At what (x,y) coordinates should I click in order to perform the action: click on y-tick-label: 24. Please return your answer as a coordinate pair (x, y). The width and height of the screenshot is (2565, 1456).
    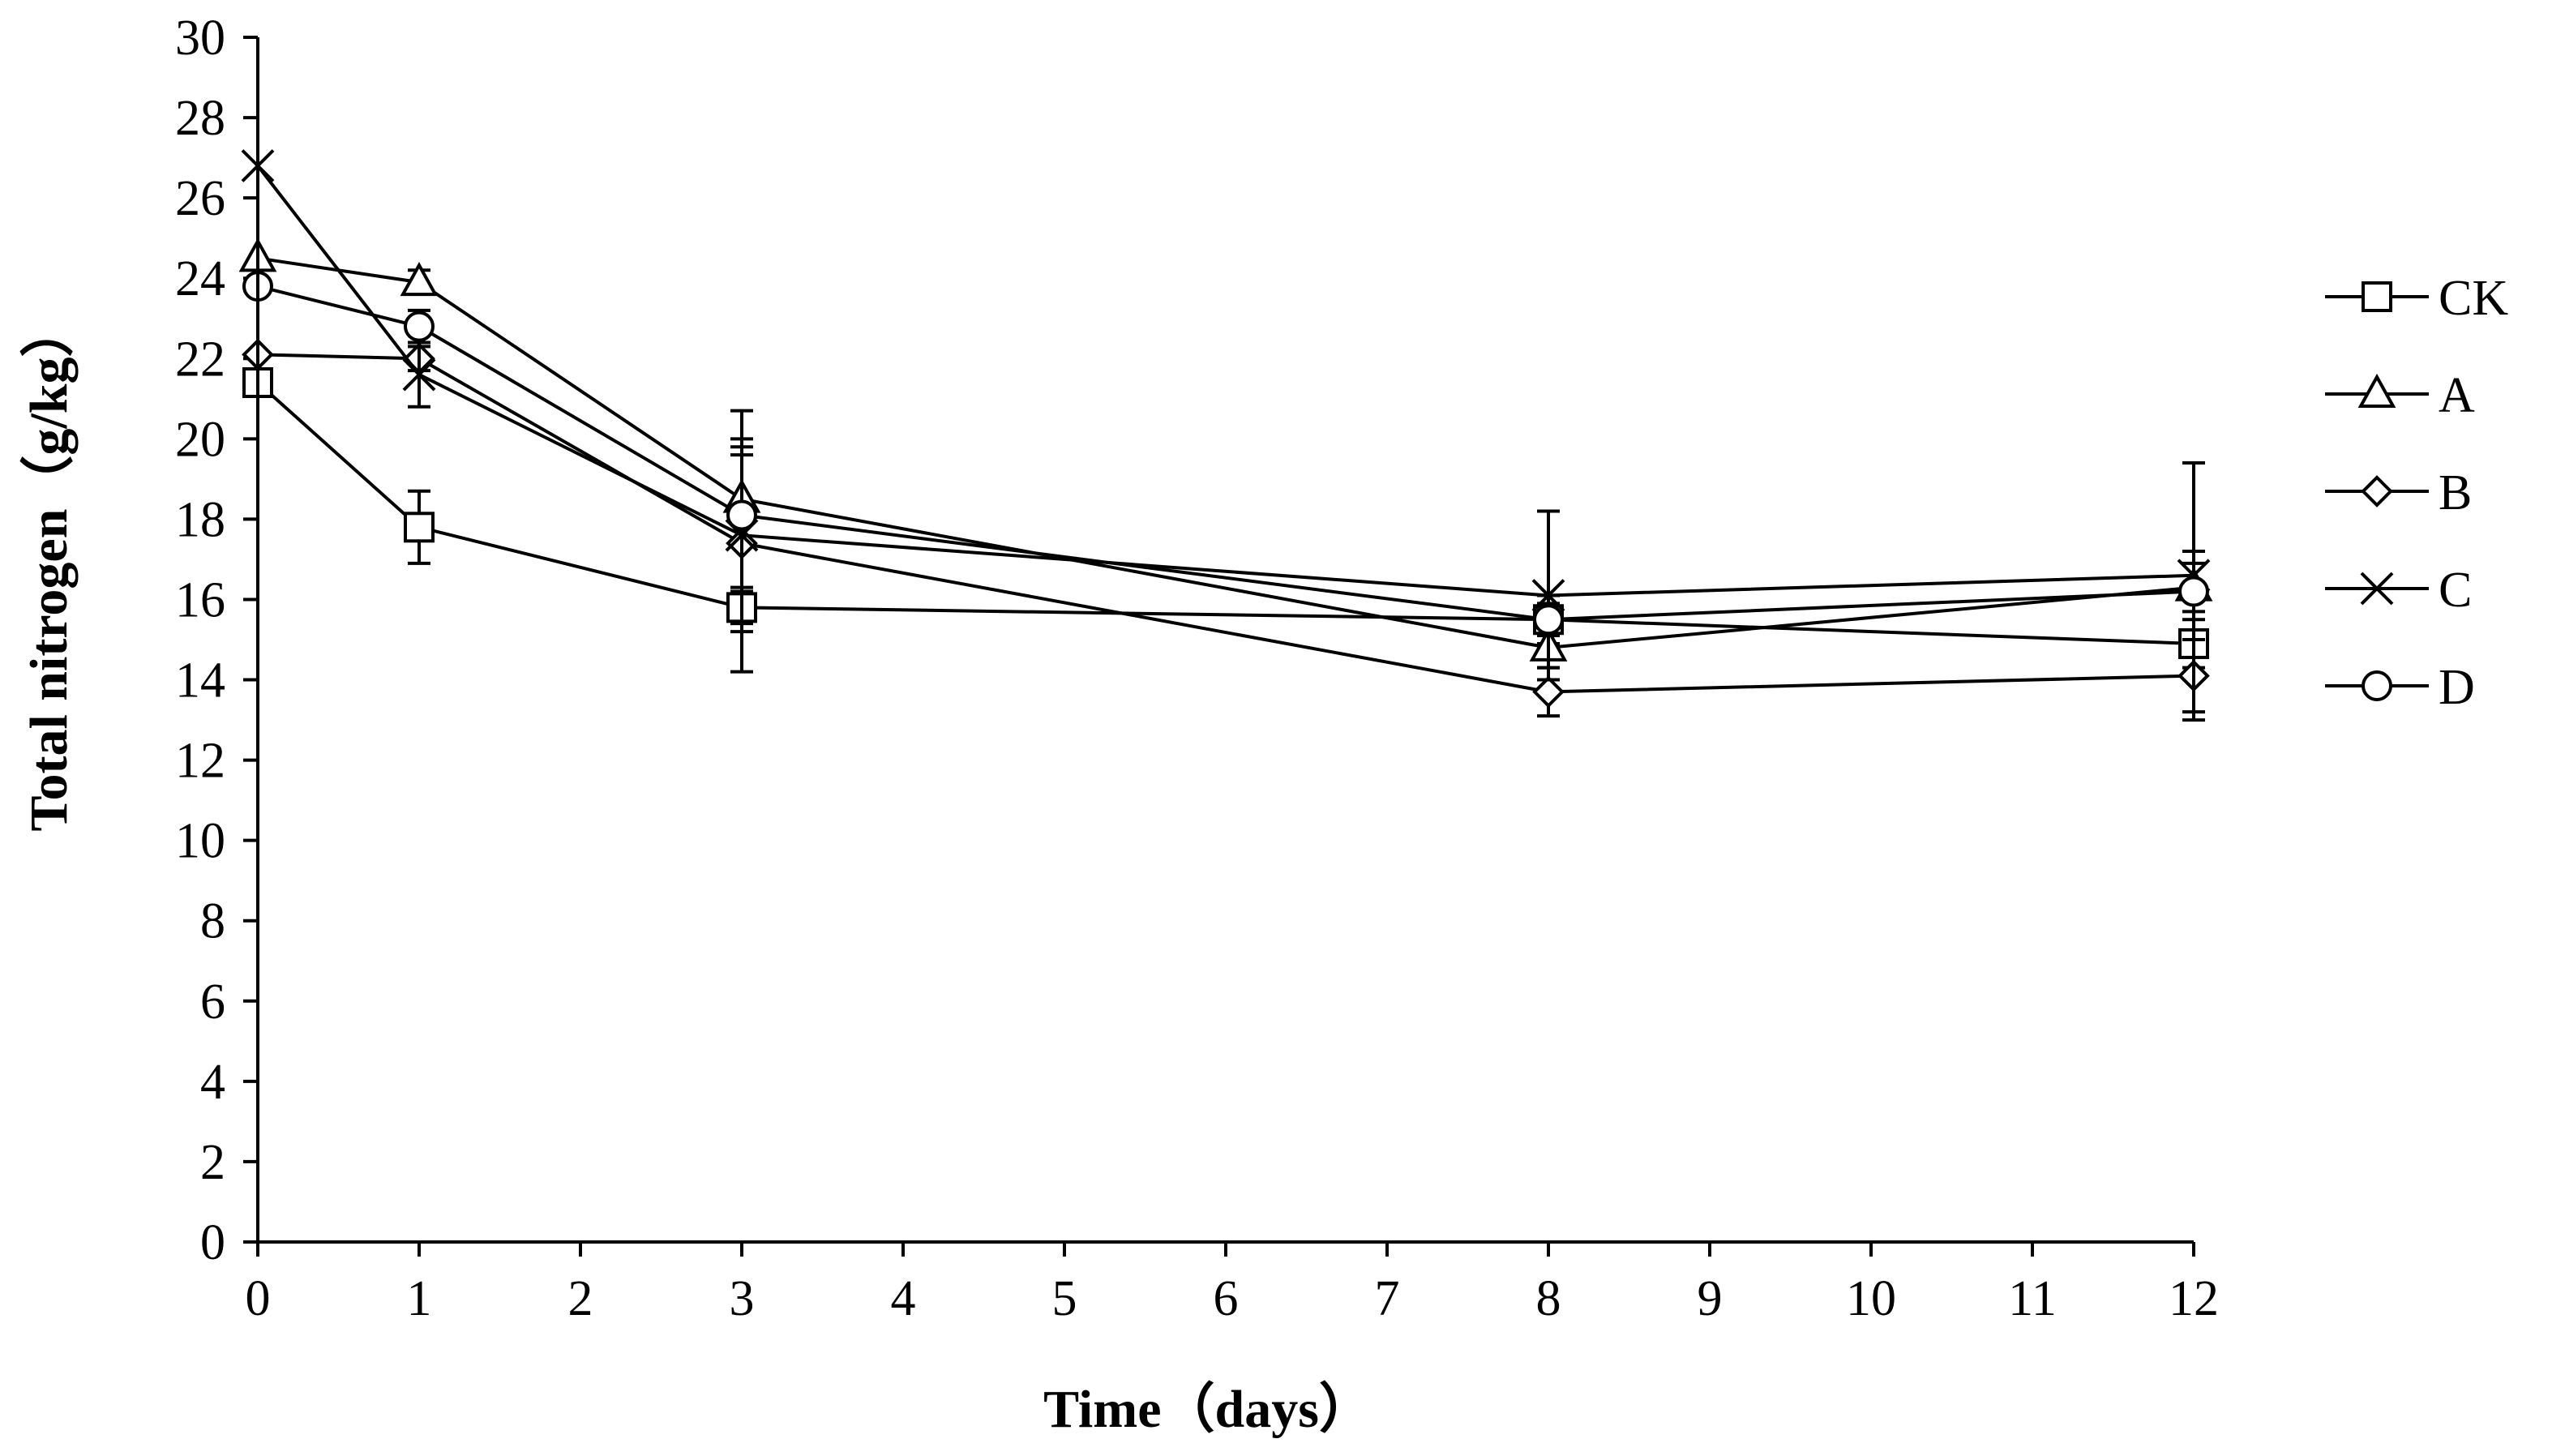
    Looking at the image, I should click on (200, 278).